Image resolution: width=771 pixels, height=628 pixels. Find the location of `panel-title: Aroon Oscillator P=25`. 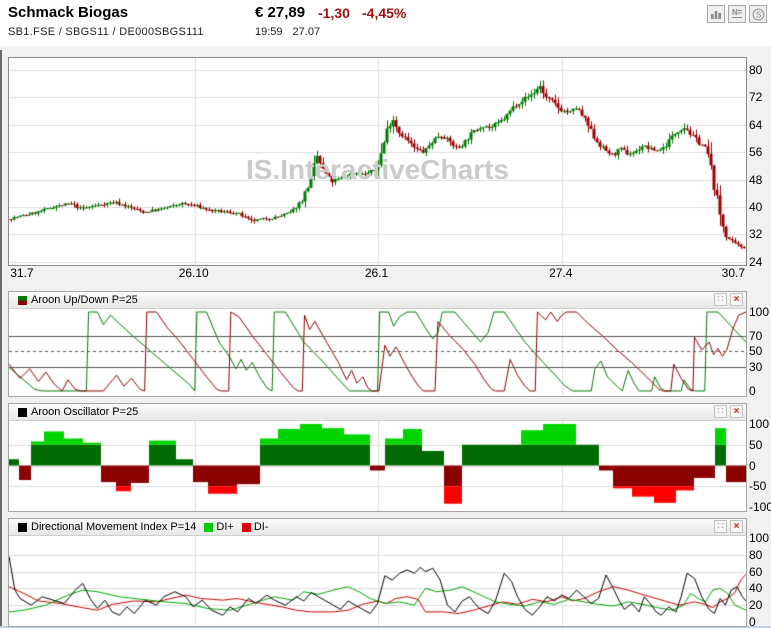

panel-title: Aroon Oscillator P=25 is located at coordinates (85, 412).